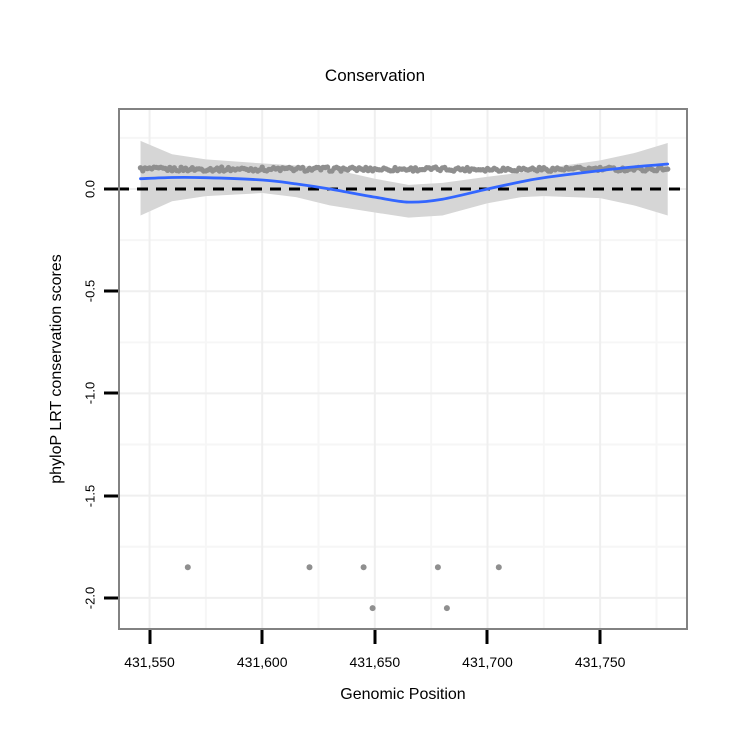 The image size is (750, 750). I want to click on plot-title: Conservation, so click(375, 75).